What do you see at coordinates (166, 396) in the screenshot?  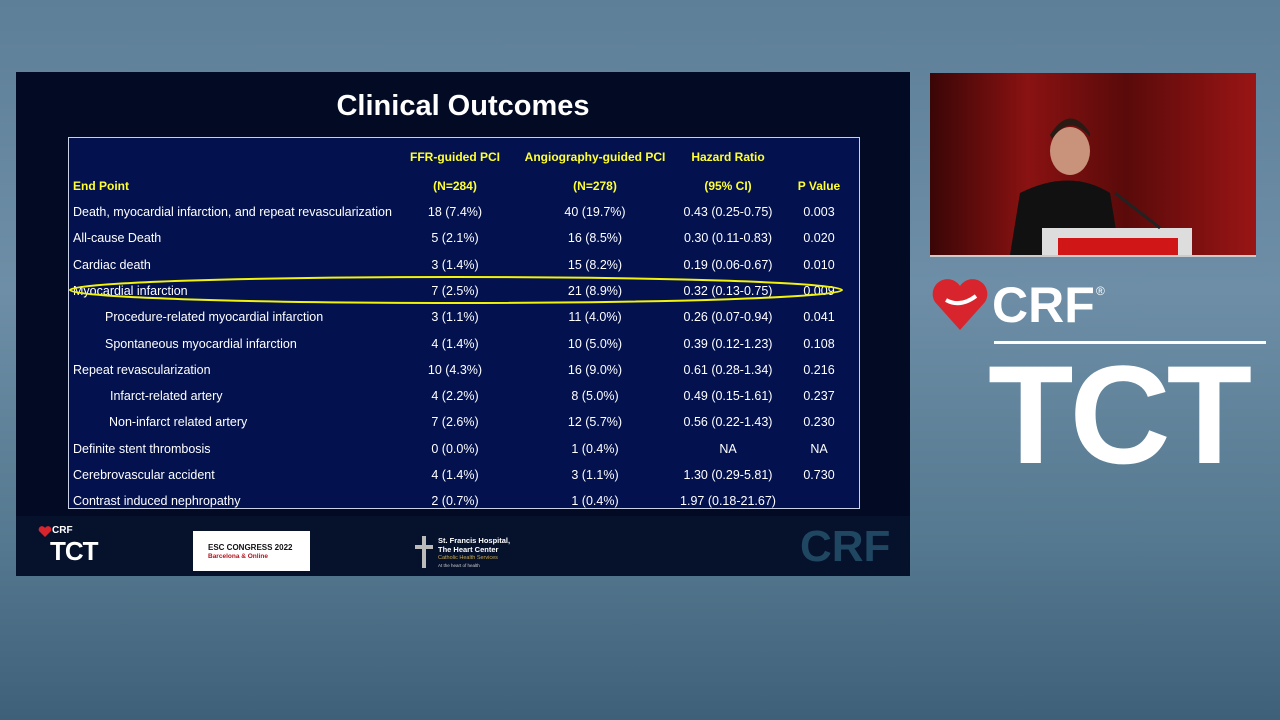 I see `row-label: Infarct-related artery` at bounding box center [166, 396].